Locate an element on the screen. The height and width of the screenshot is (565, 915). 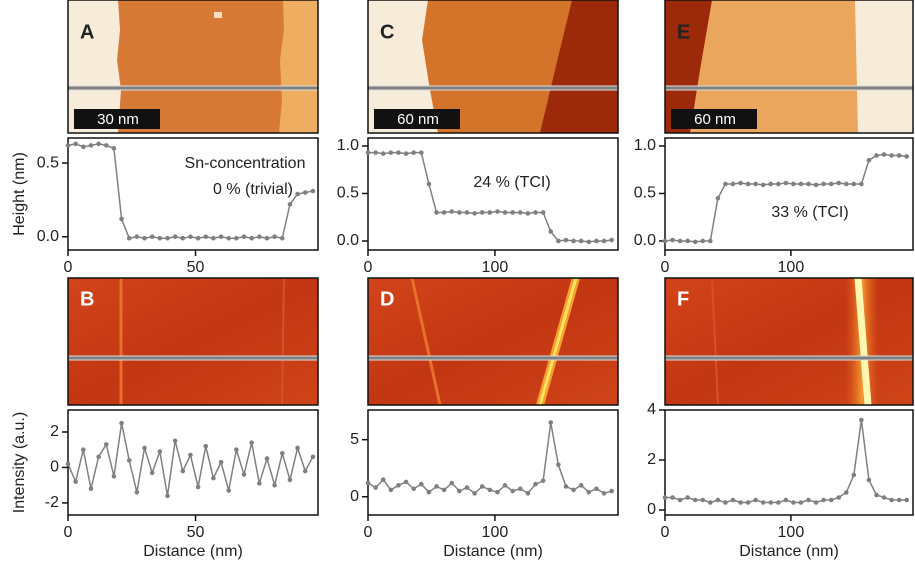
intensity-image: B is located at coordinates (193, 341).